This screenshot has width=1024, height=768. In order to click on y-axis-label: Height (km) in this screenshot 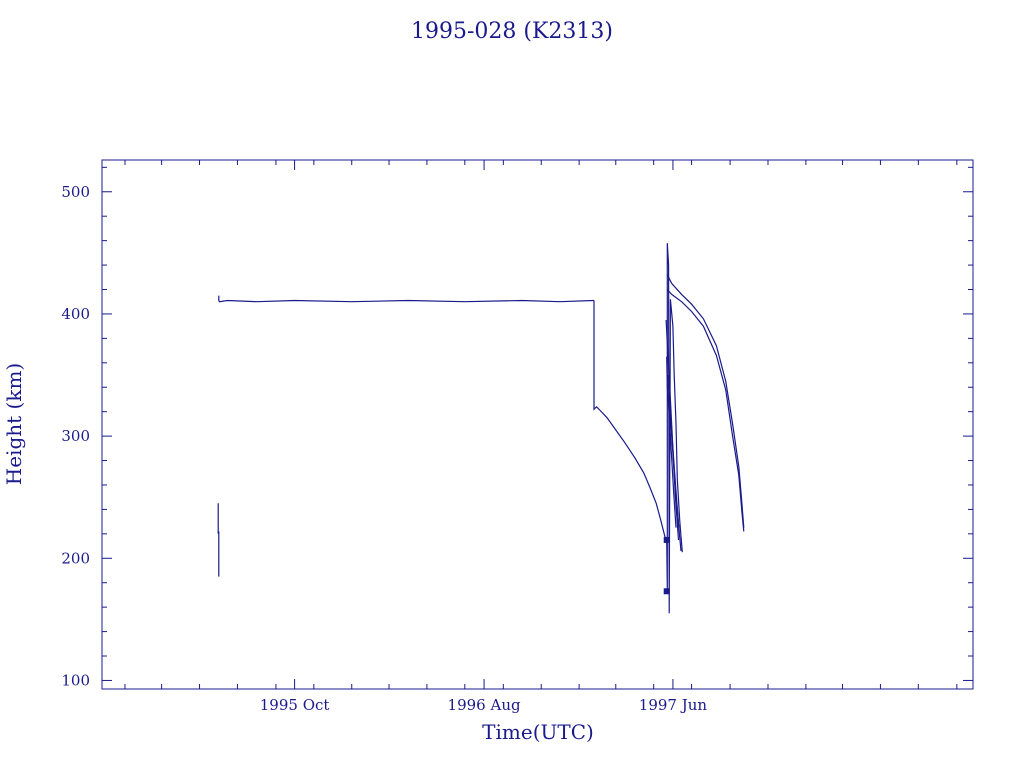, I will do `click(14, 424)`.